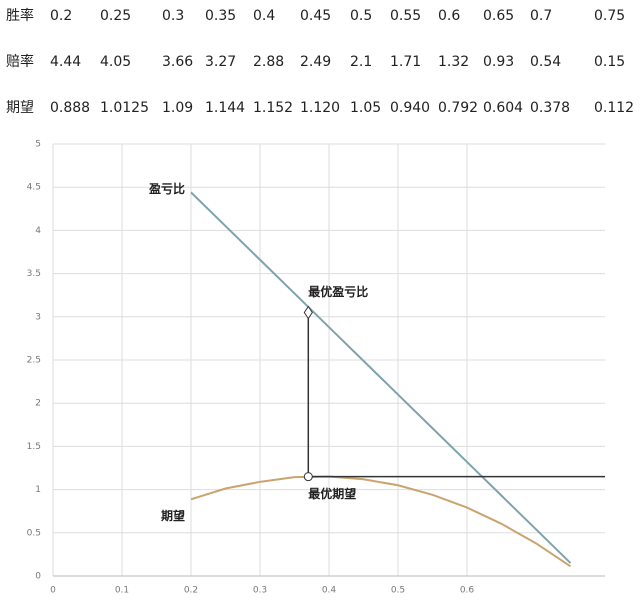  What do you see at coordinates (268, 62) in the screenshot?
I see `table-cell: 2.88` at bounding box center [268, 62].